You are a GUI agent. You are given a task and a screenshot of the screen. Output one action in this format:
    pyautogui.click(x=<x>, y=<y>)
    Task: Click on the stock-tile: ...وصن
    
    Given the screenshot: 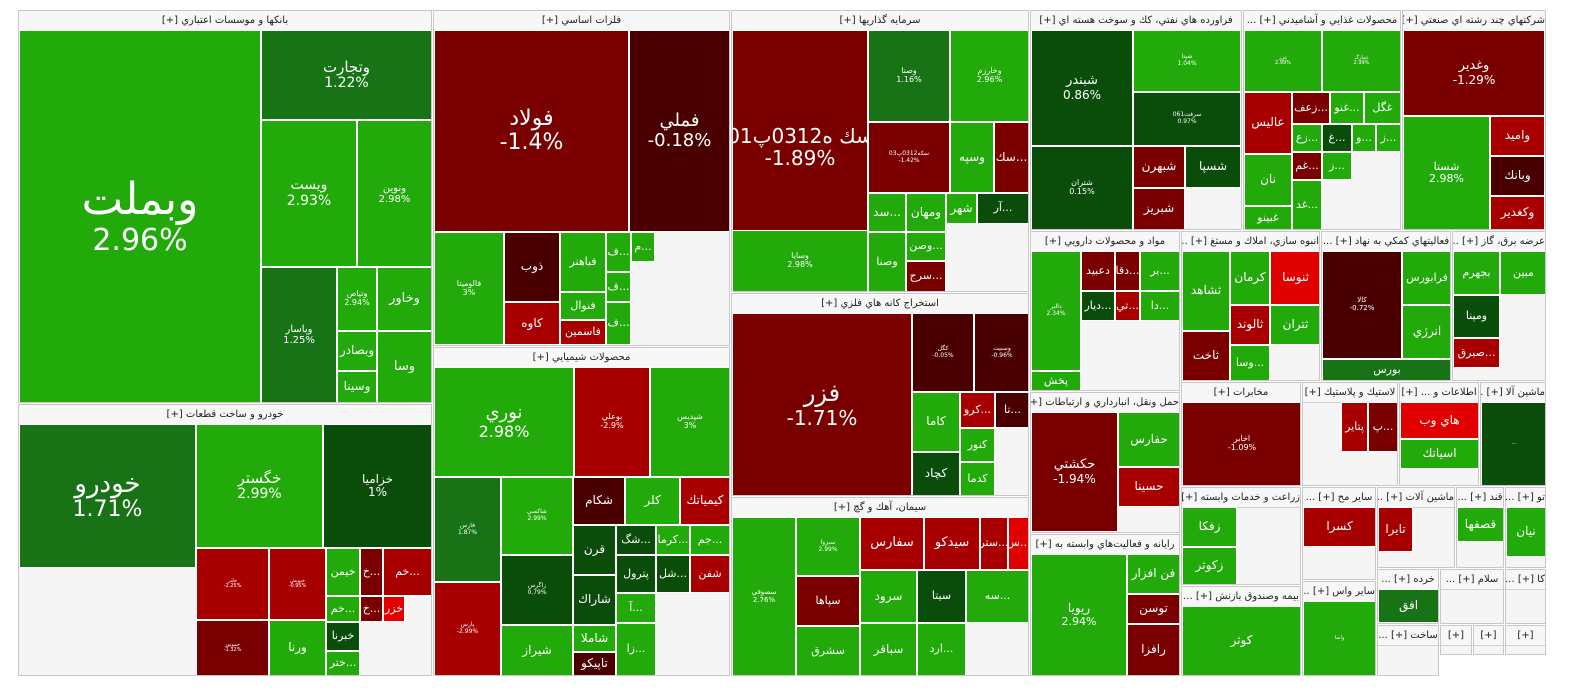 What is the action you would take?
    pyautogui.click(x=926, y=246)
    